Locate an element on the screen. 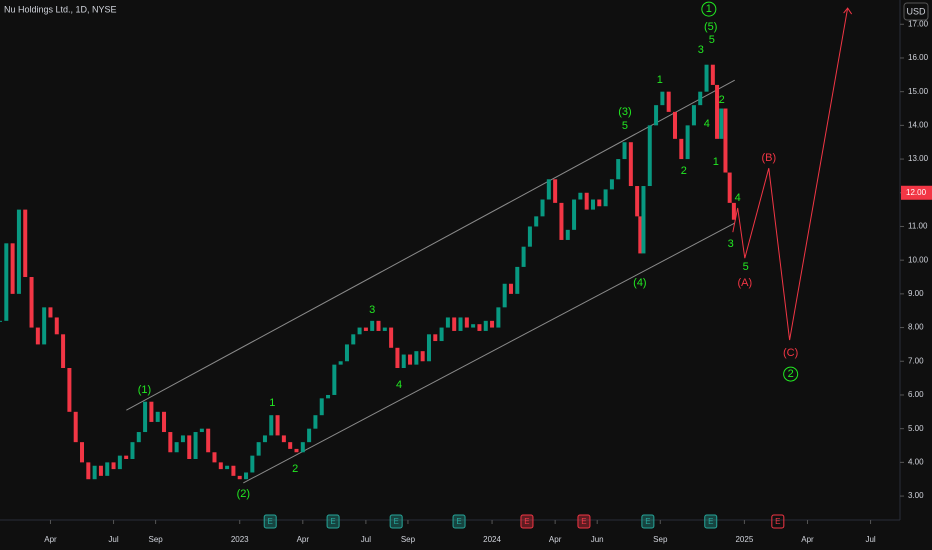  y-tick-label: 16.00 is located at coordinates (918, 57).